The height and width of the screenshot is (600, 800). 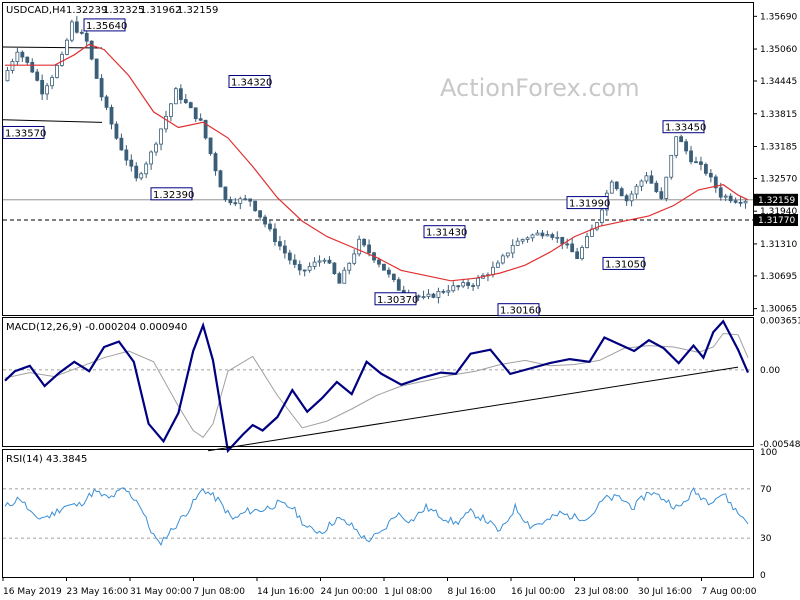 I want to click on current-price-box, so click(x=776, y=199).